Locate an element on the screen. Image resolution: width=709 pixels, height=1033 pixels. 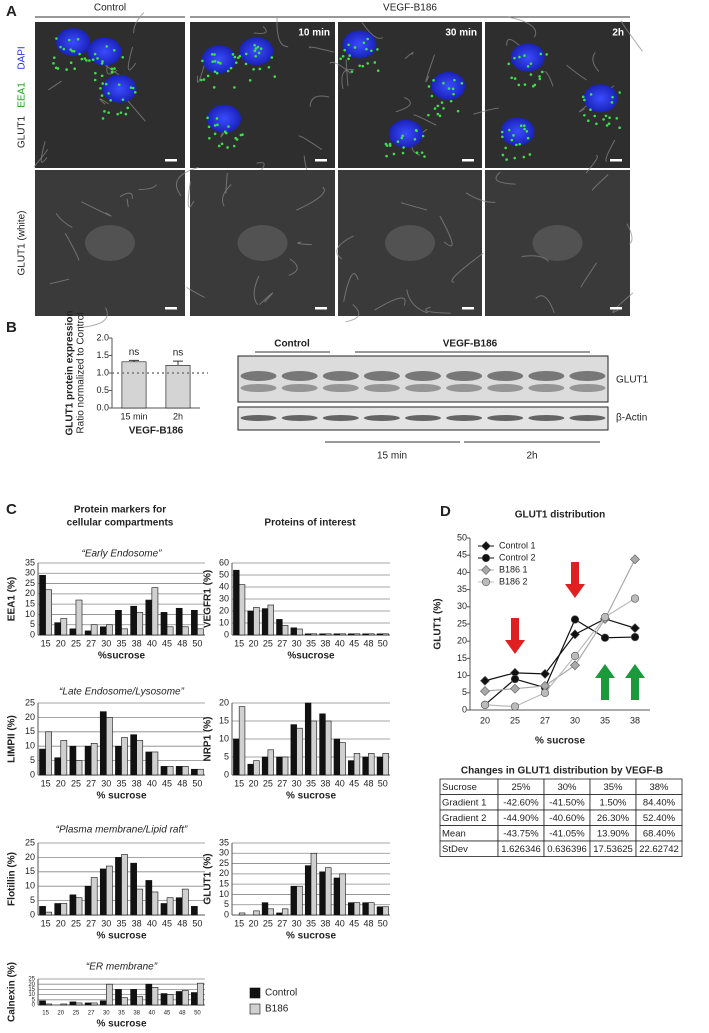
y-tick-label: 2.0 is located at coordinates (102, 337).